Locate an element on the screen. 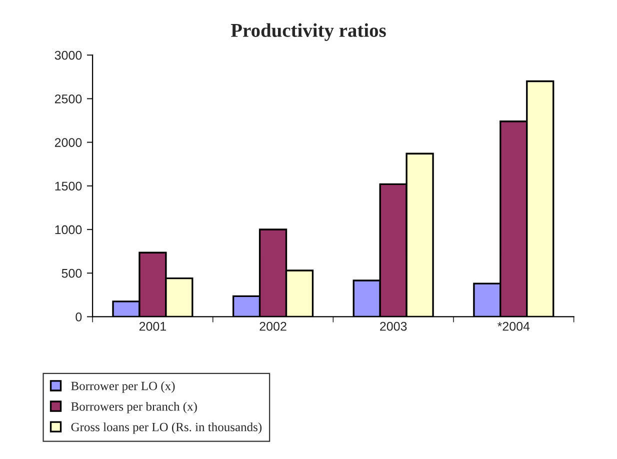 Image resolution: width=617 pixels, height=459 pixels. y-tick-label: 0 is located at coordinates (79, 317).